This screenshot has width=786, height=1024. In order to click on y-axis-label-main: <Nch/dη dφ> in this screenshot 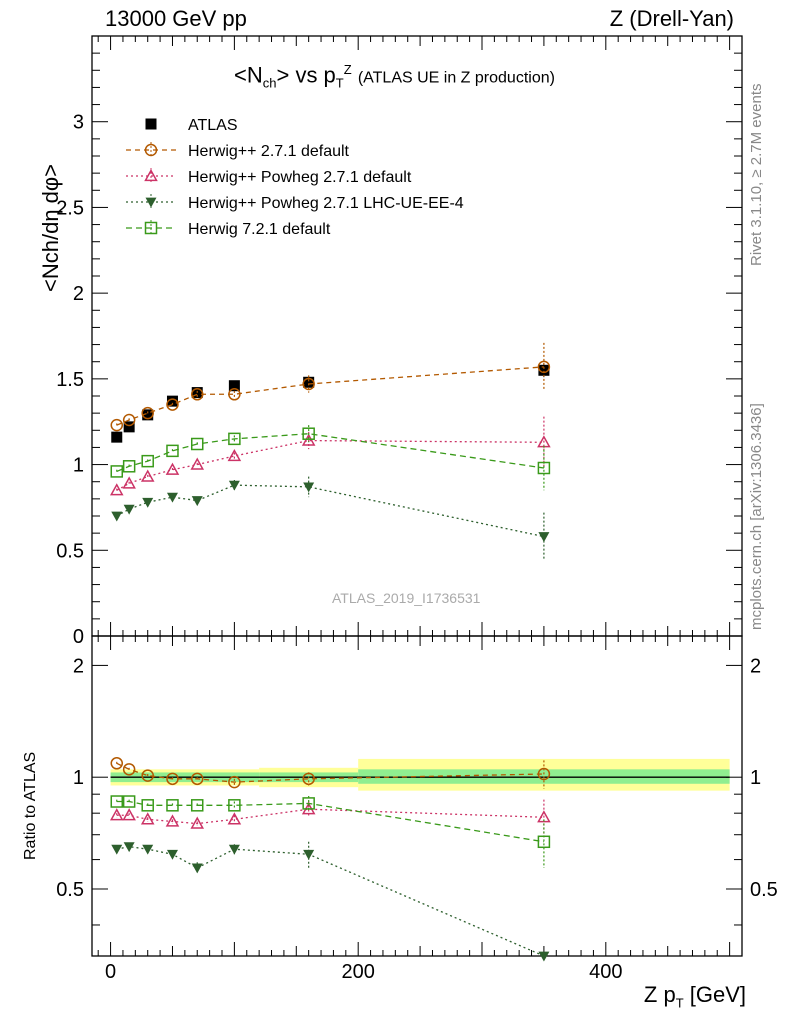, I will do `click(32, 172)`.